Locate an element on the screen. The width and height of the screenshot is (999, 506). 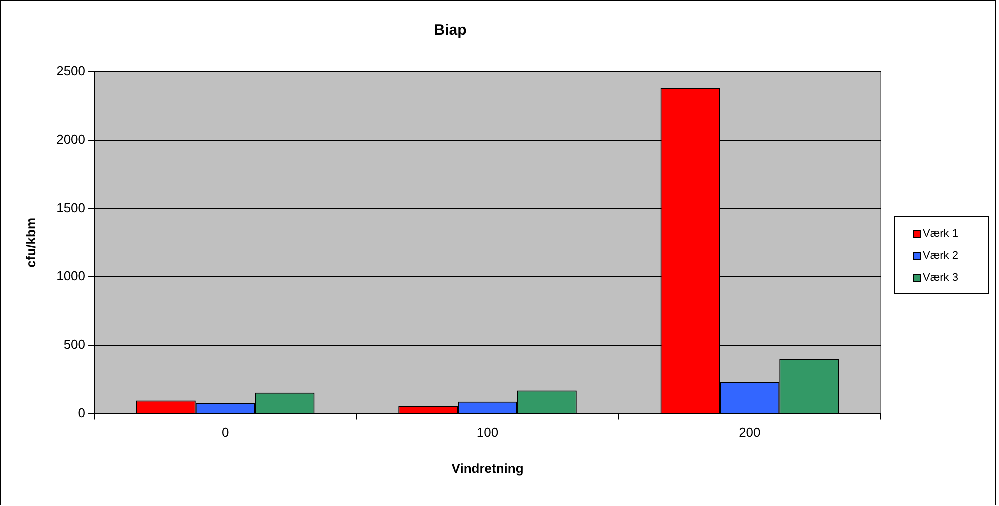
y-tick-label: 1000 is located at coordinates (71, 276).